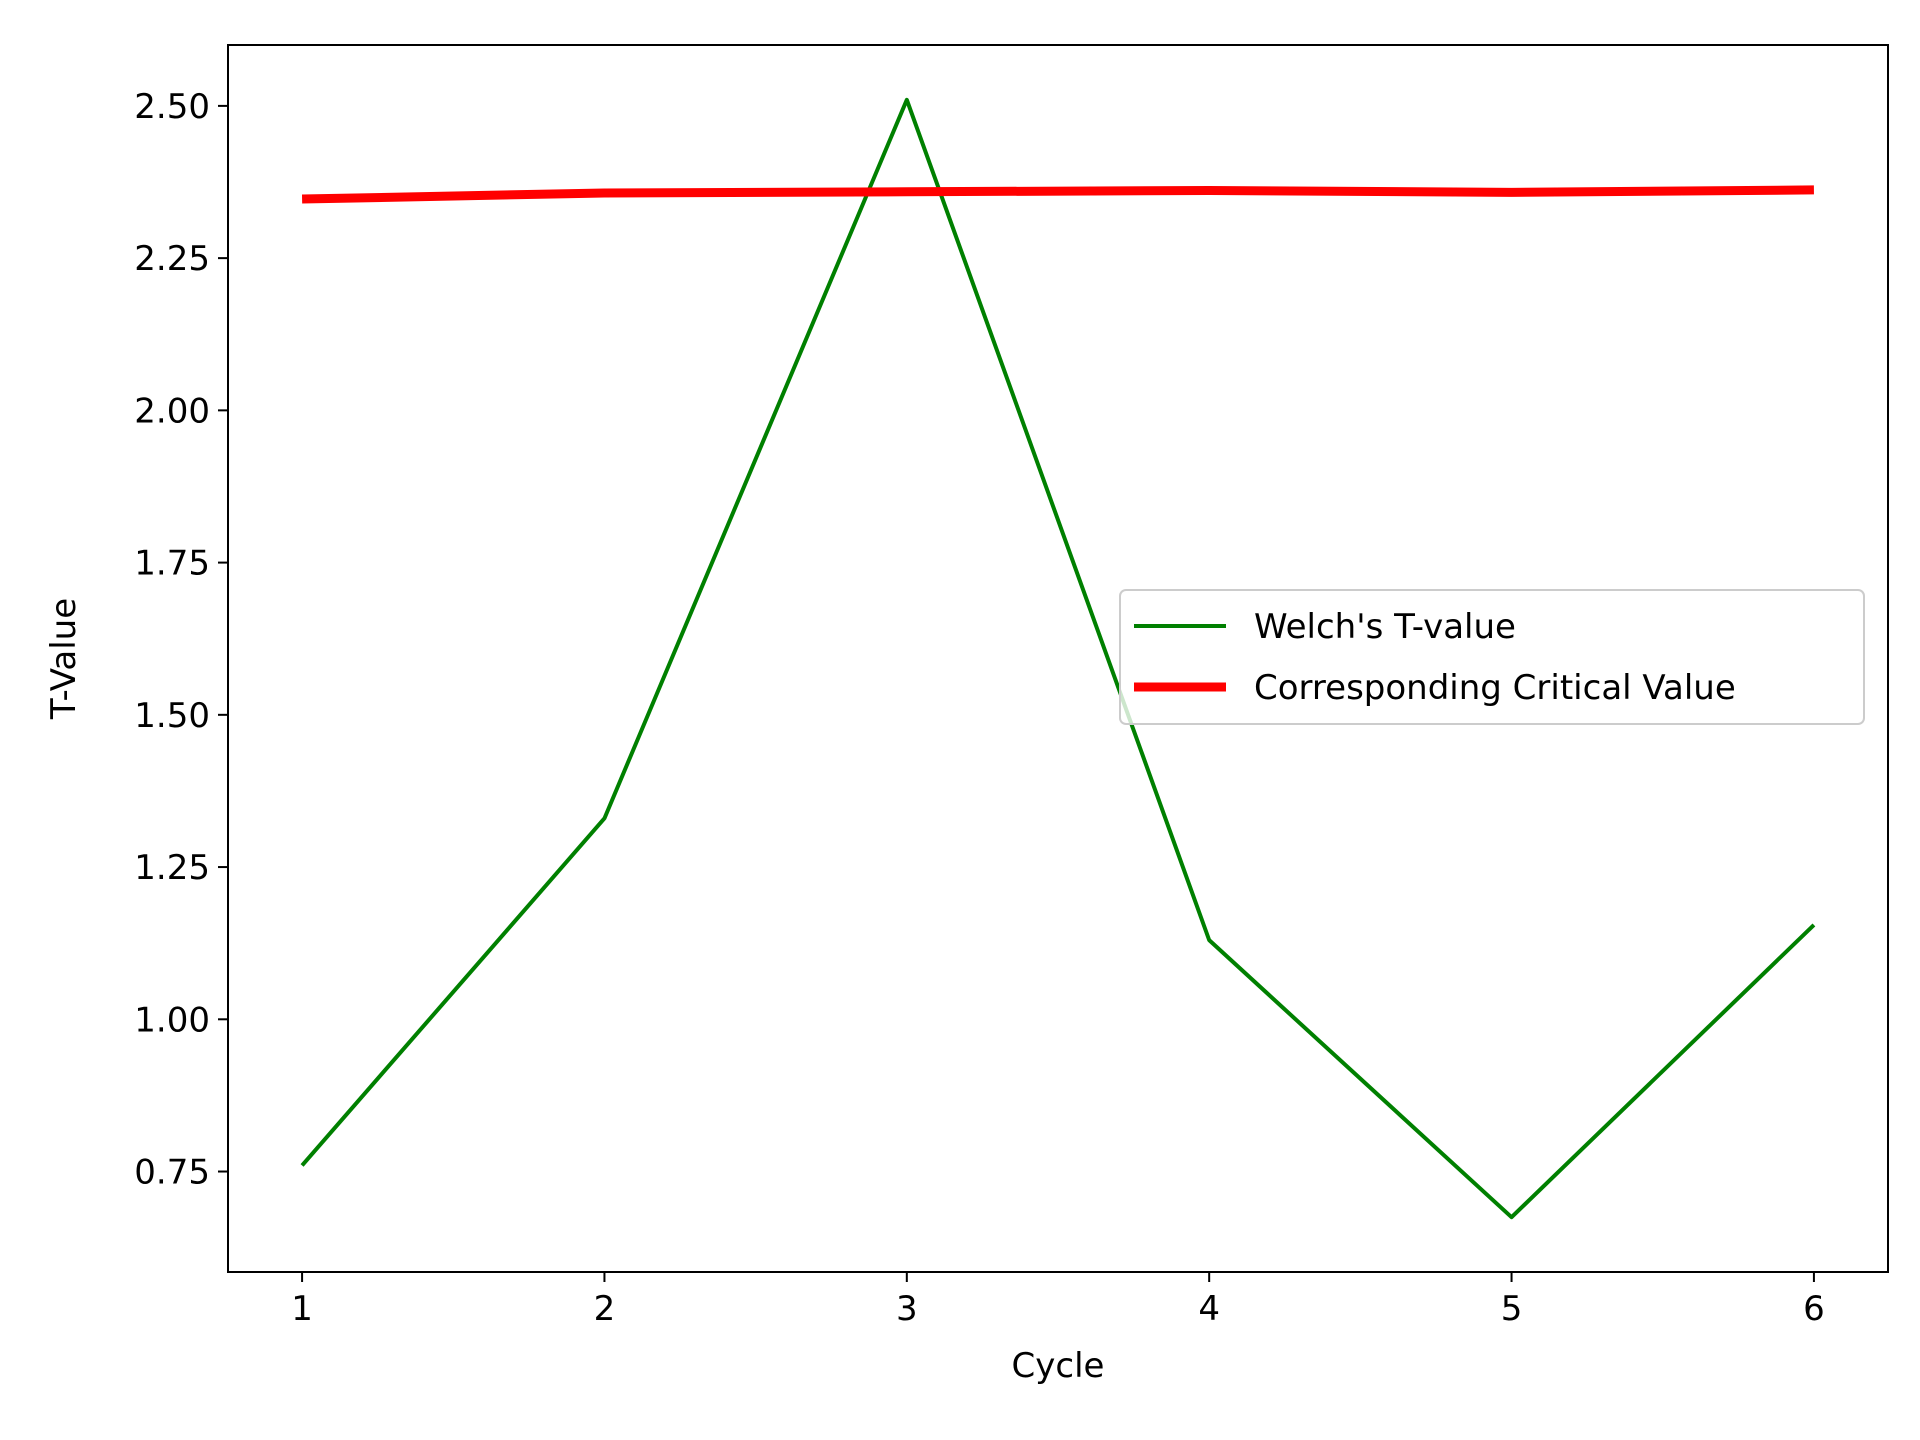 The image size is (1920, 1440). What do you see at coordinates (64, 659) in the screenshot?
I see `y-axis-label: T-Value` at bounding box center [64, 659].